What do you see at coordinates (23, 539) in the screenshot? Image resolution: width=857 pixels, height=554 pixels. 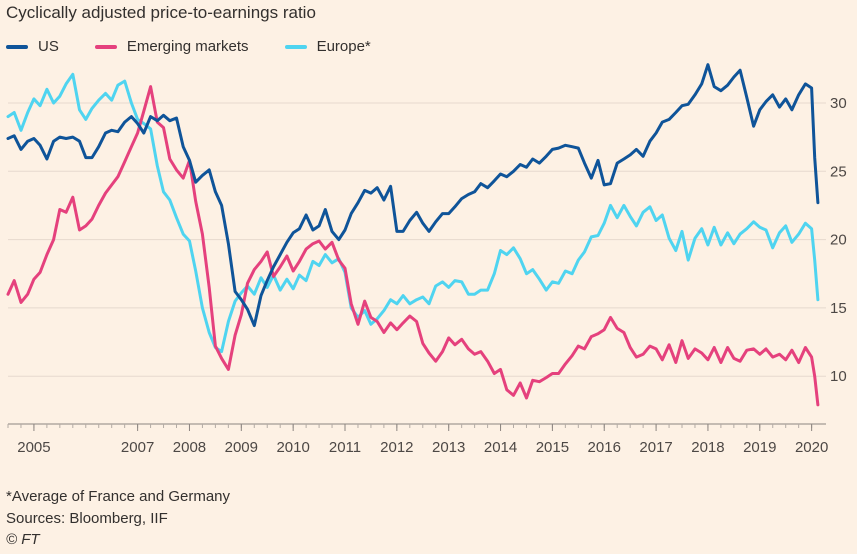 I see `ft-credit: © FT` at bounding box center [23, 539].